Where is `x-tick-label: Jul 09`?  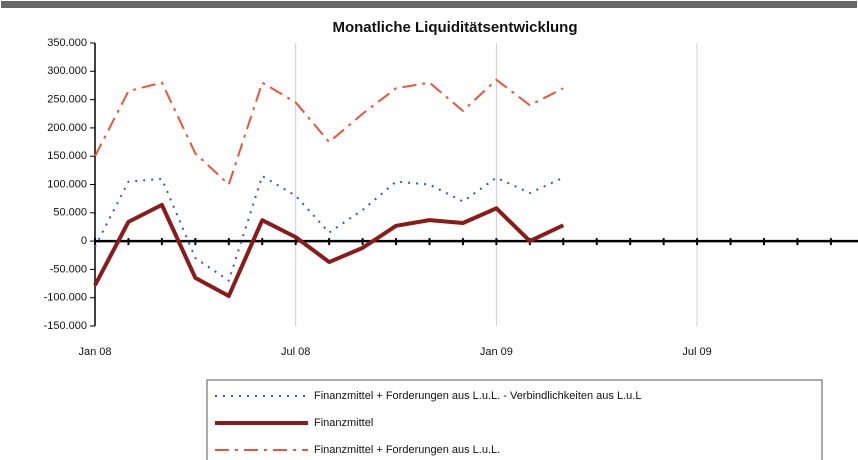
x-tick-label: Jul 09 is located at coordinates (696, 352).